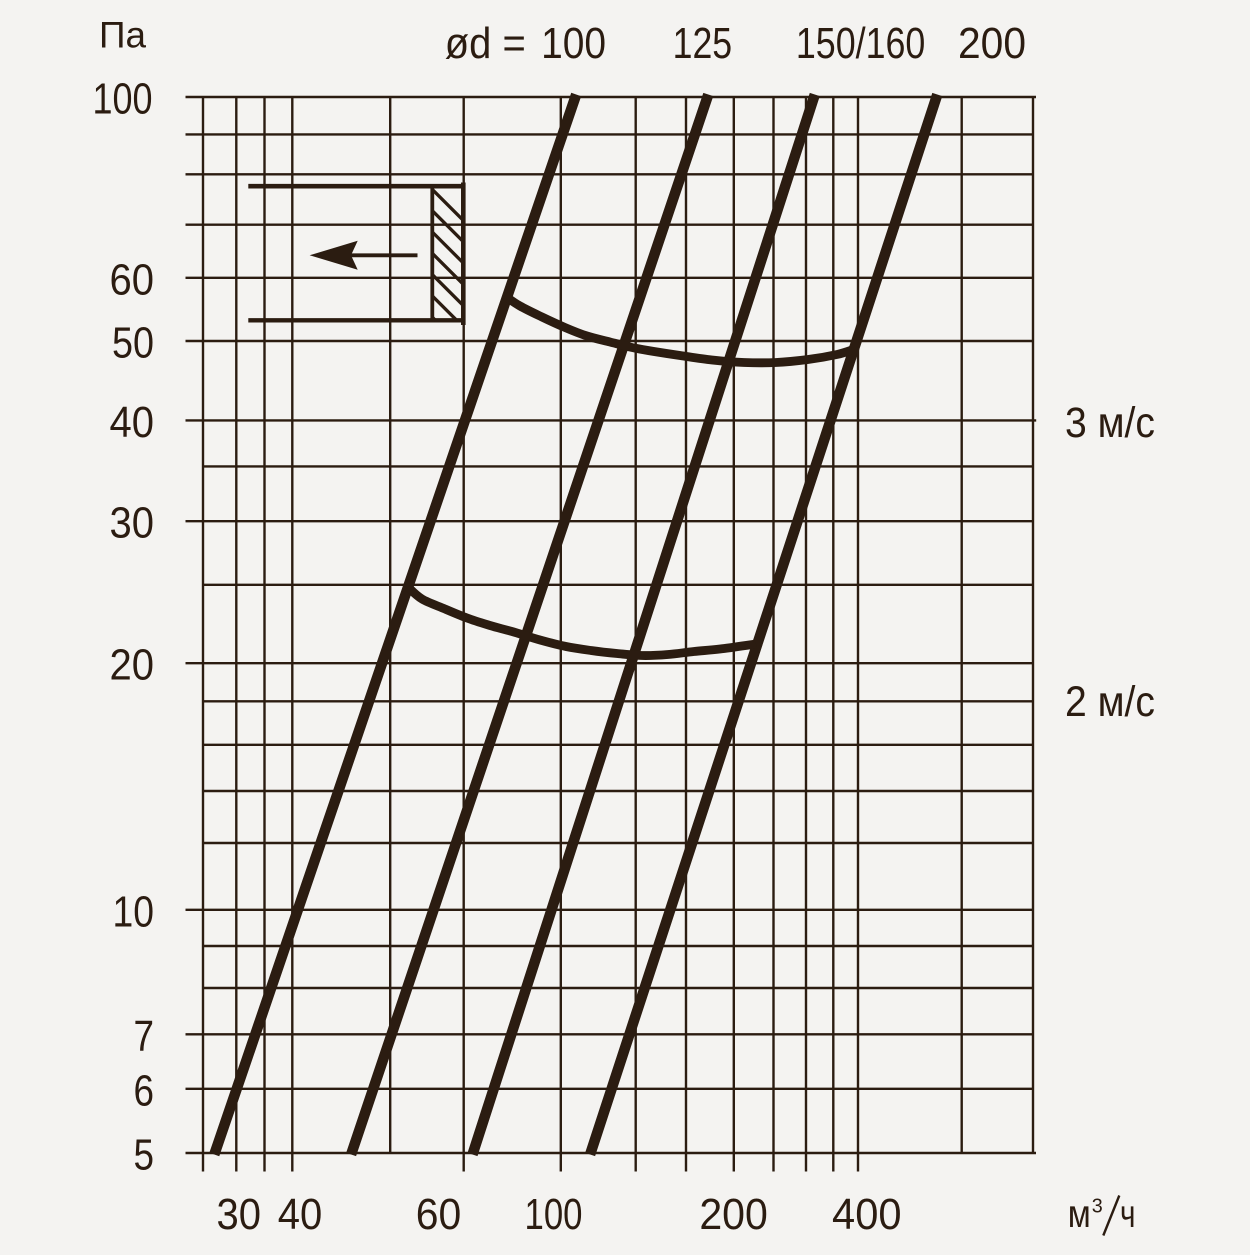  I want to click on svg-text: 3 м/с, so click(1110, 423).